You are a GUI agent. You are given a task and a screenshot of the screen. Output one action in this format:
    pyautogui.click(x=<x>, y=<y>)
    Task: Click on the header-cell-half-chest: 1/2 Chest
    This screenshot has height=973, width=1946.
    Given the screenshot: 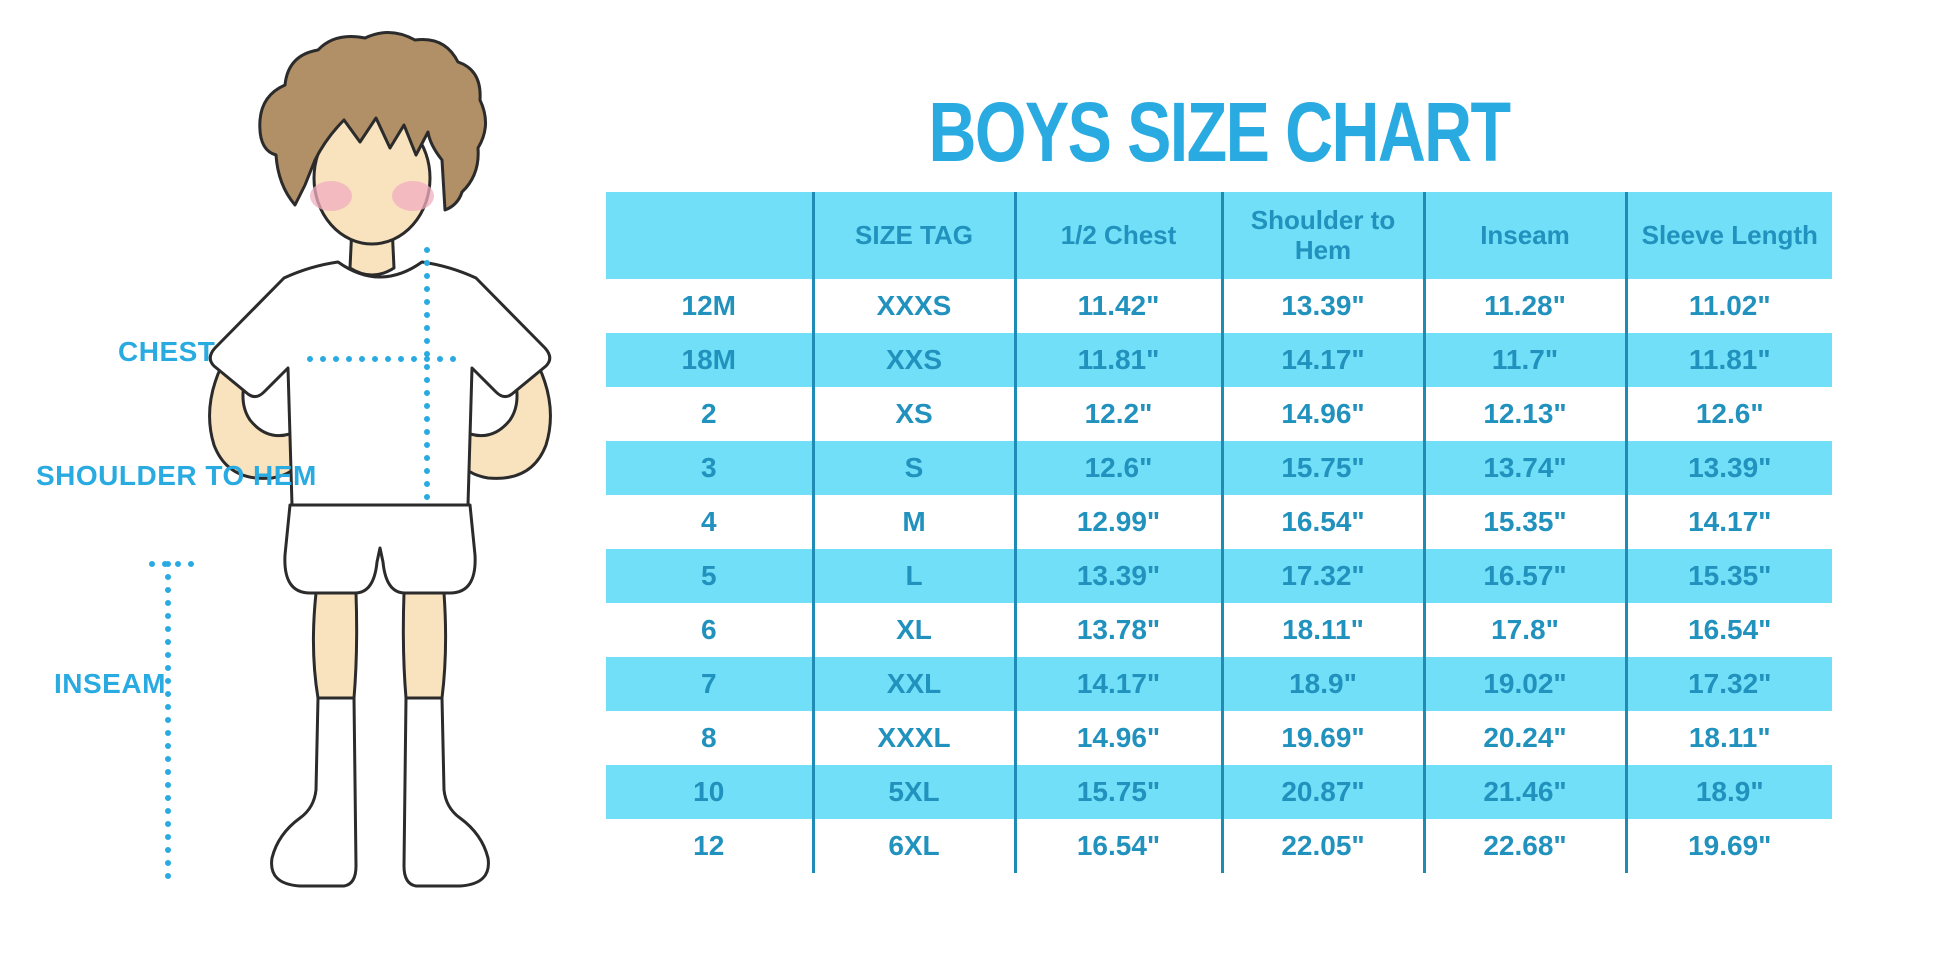 What is the action you would take?
    pyautogui.click(x=1117, y=235)
    